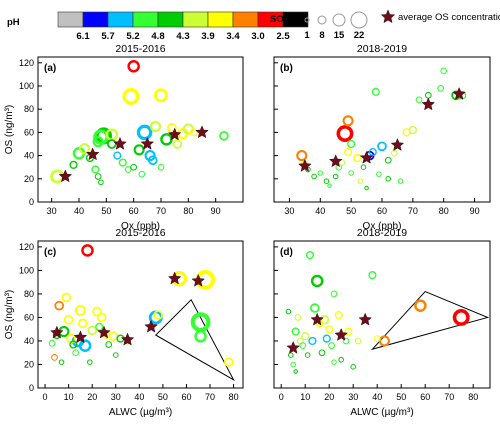 This screenshot has height=435, width=500. Describe the element at coordinates (195, 340) in the screenshot. I see `annotation-triangle` at that location.